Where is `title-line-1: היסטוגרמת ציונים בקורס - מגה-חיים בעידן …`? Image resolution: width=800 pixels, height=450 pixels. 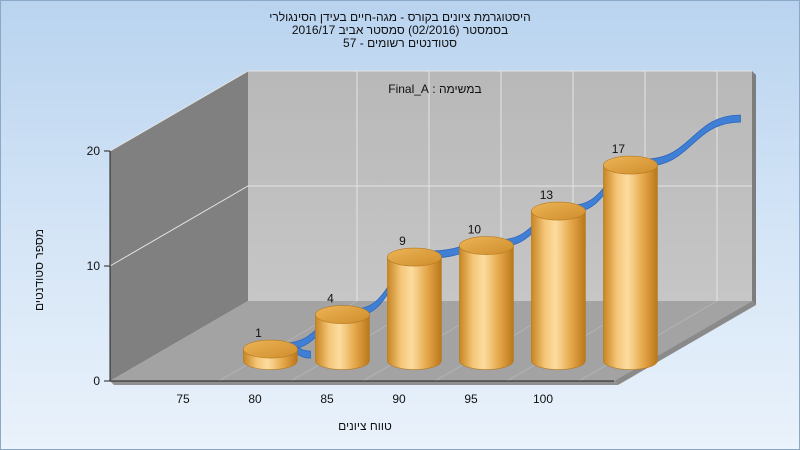 title-line-1: היסטוגרמת ציונים בקורס - מגה-חיים בעידן … is located at coordinates (400, 17).